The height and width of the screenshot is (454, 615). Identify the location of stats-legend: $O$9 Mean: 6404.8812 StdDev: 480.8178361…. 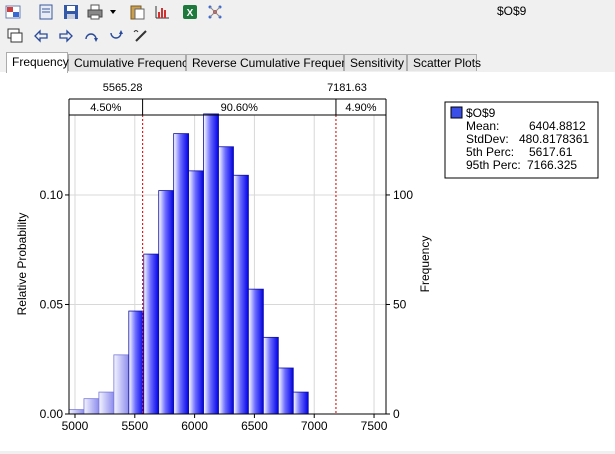
(521, 140).